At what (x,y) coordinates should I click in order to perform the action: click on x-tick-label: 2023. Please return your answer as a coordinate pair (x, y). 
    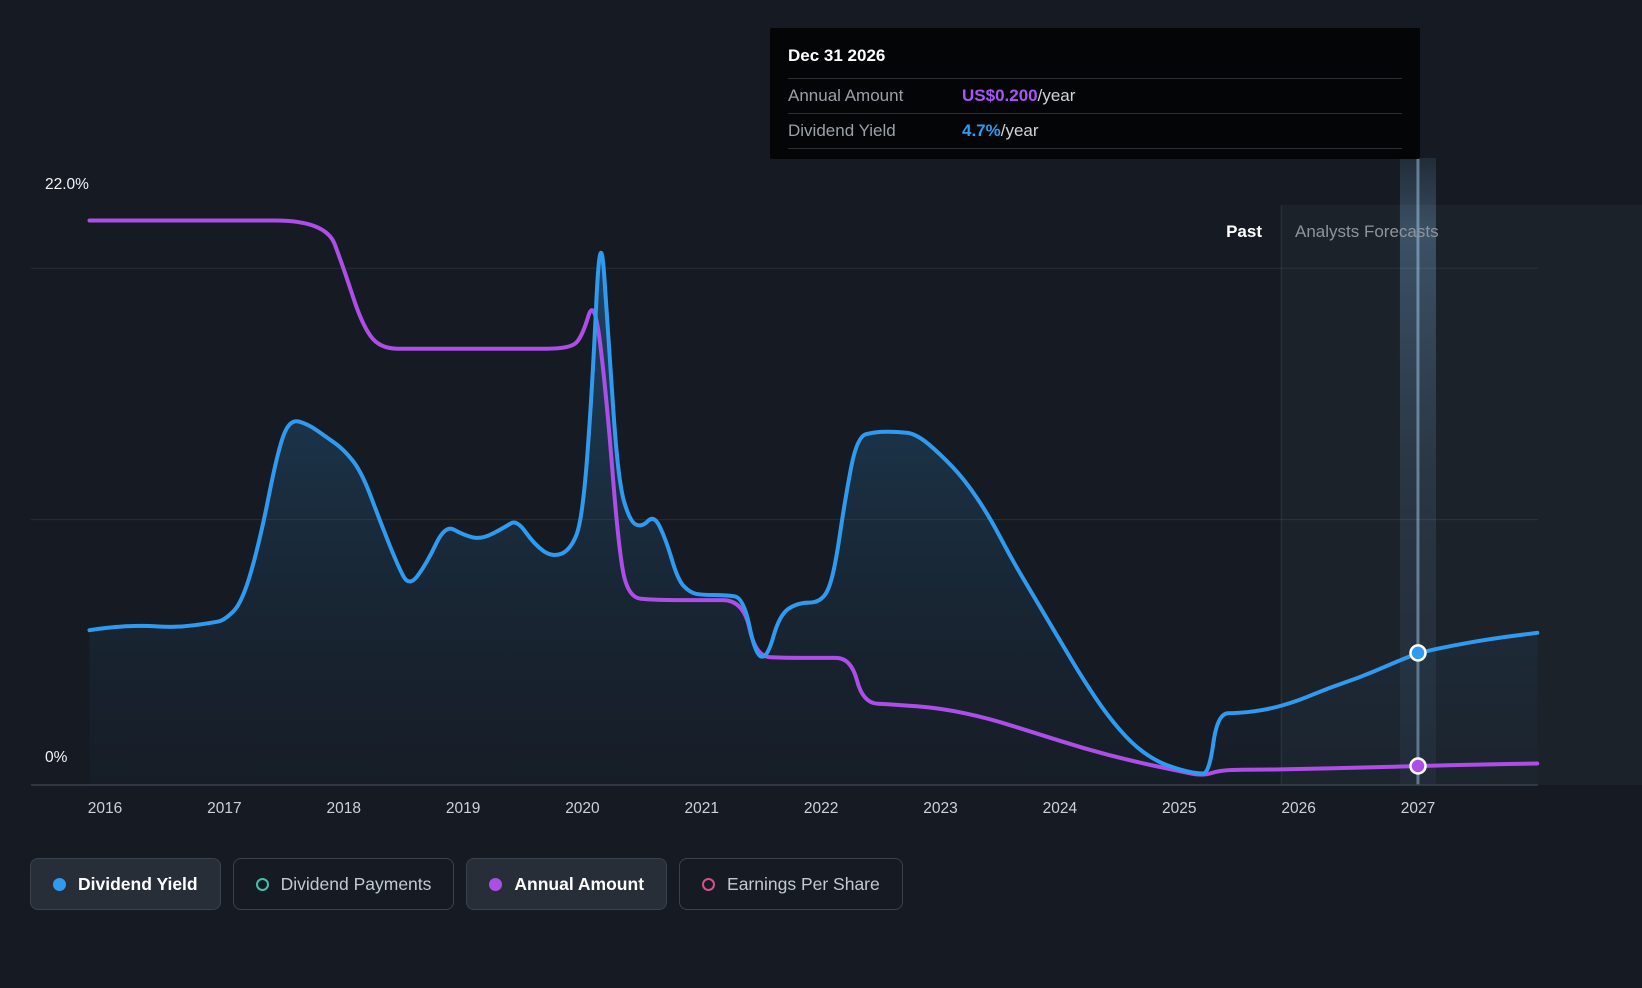
    Looking at the image, I should click on (940, 808).